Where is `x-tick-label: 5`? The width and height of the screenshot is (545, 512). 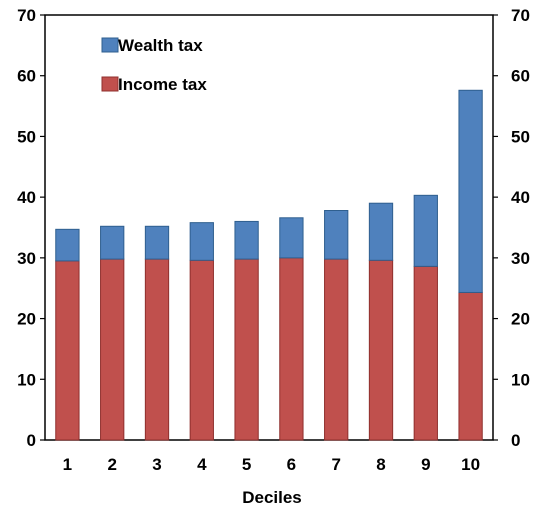
x-tick-label: 5 is located at coordinates (246, 464).